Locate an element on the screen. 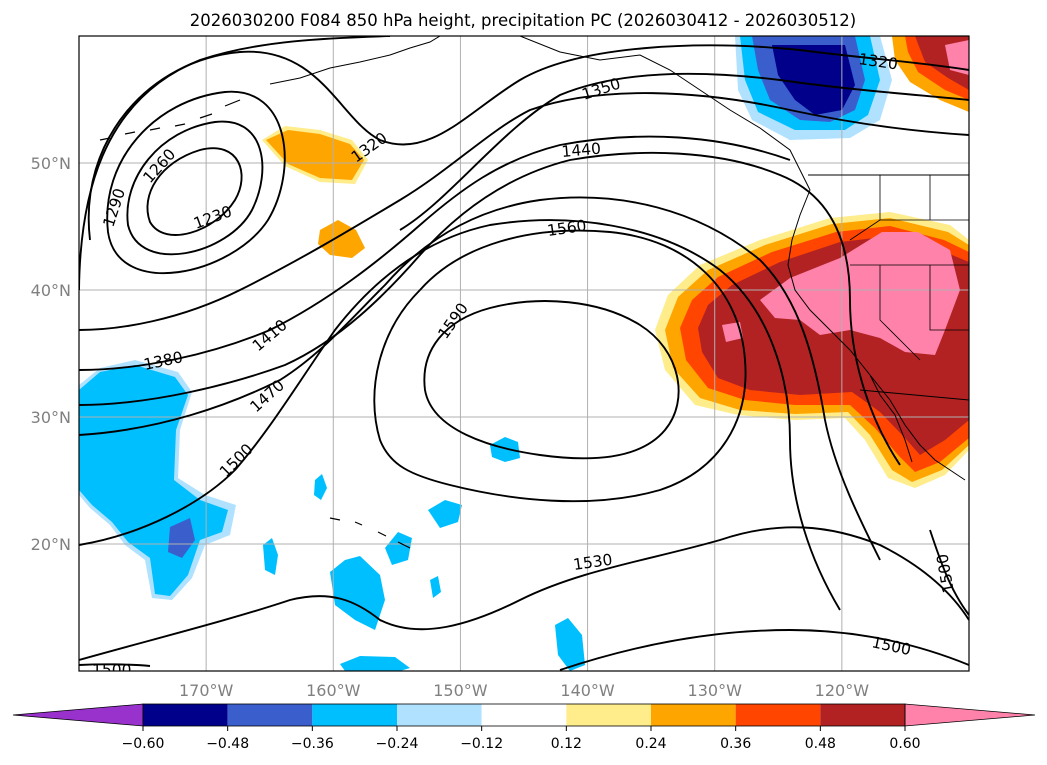  lon-tick-label: 130°W is located at coordinates (715, 690).